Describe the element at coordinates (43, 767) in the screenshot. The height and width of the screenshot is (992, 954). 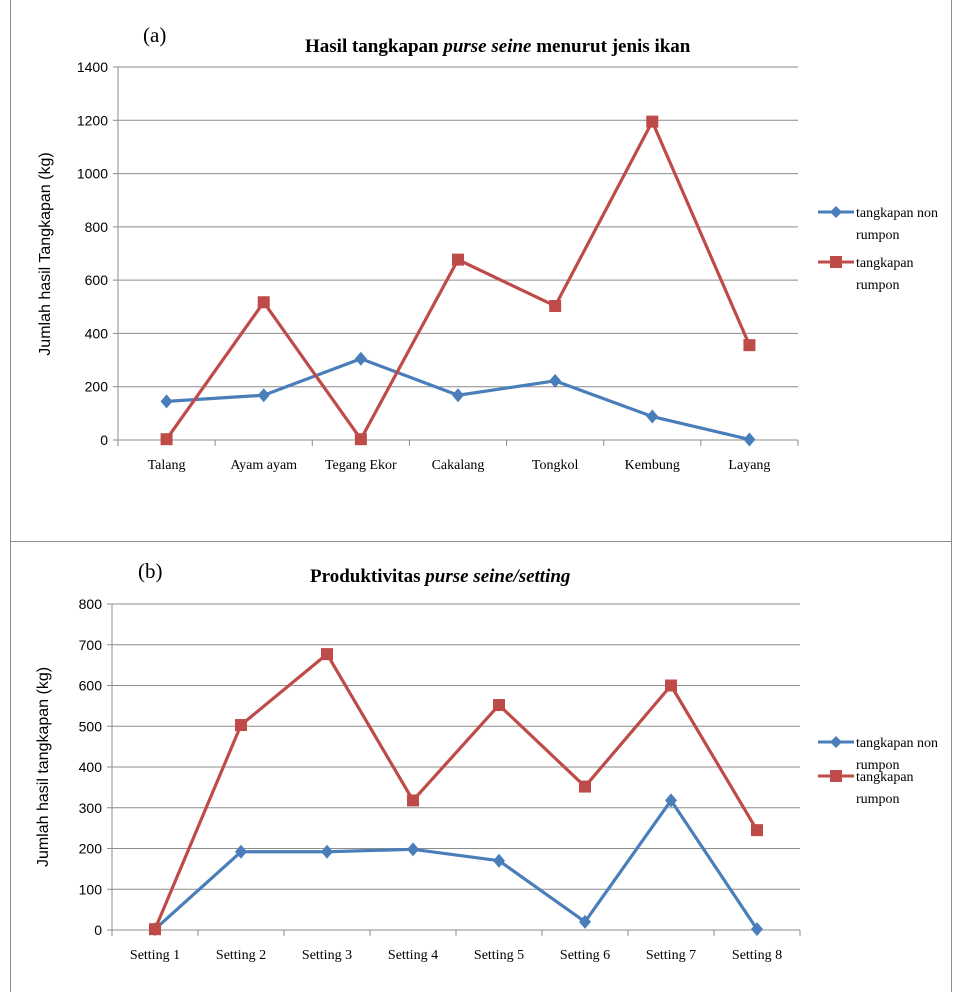
I see `y-axis-label: Jumlah hasil tangkapan (kg)` at that location.